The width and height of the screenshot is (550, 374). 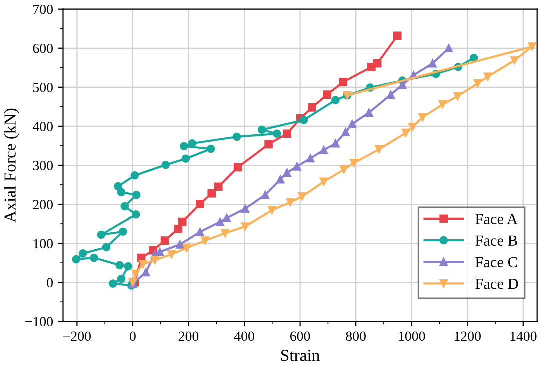 I want to click on x-tick-label: 1400, so click(x=523, y=337).